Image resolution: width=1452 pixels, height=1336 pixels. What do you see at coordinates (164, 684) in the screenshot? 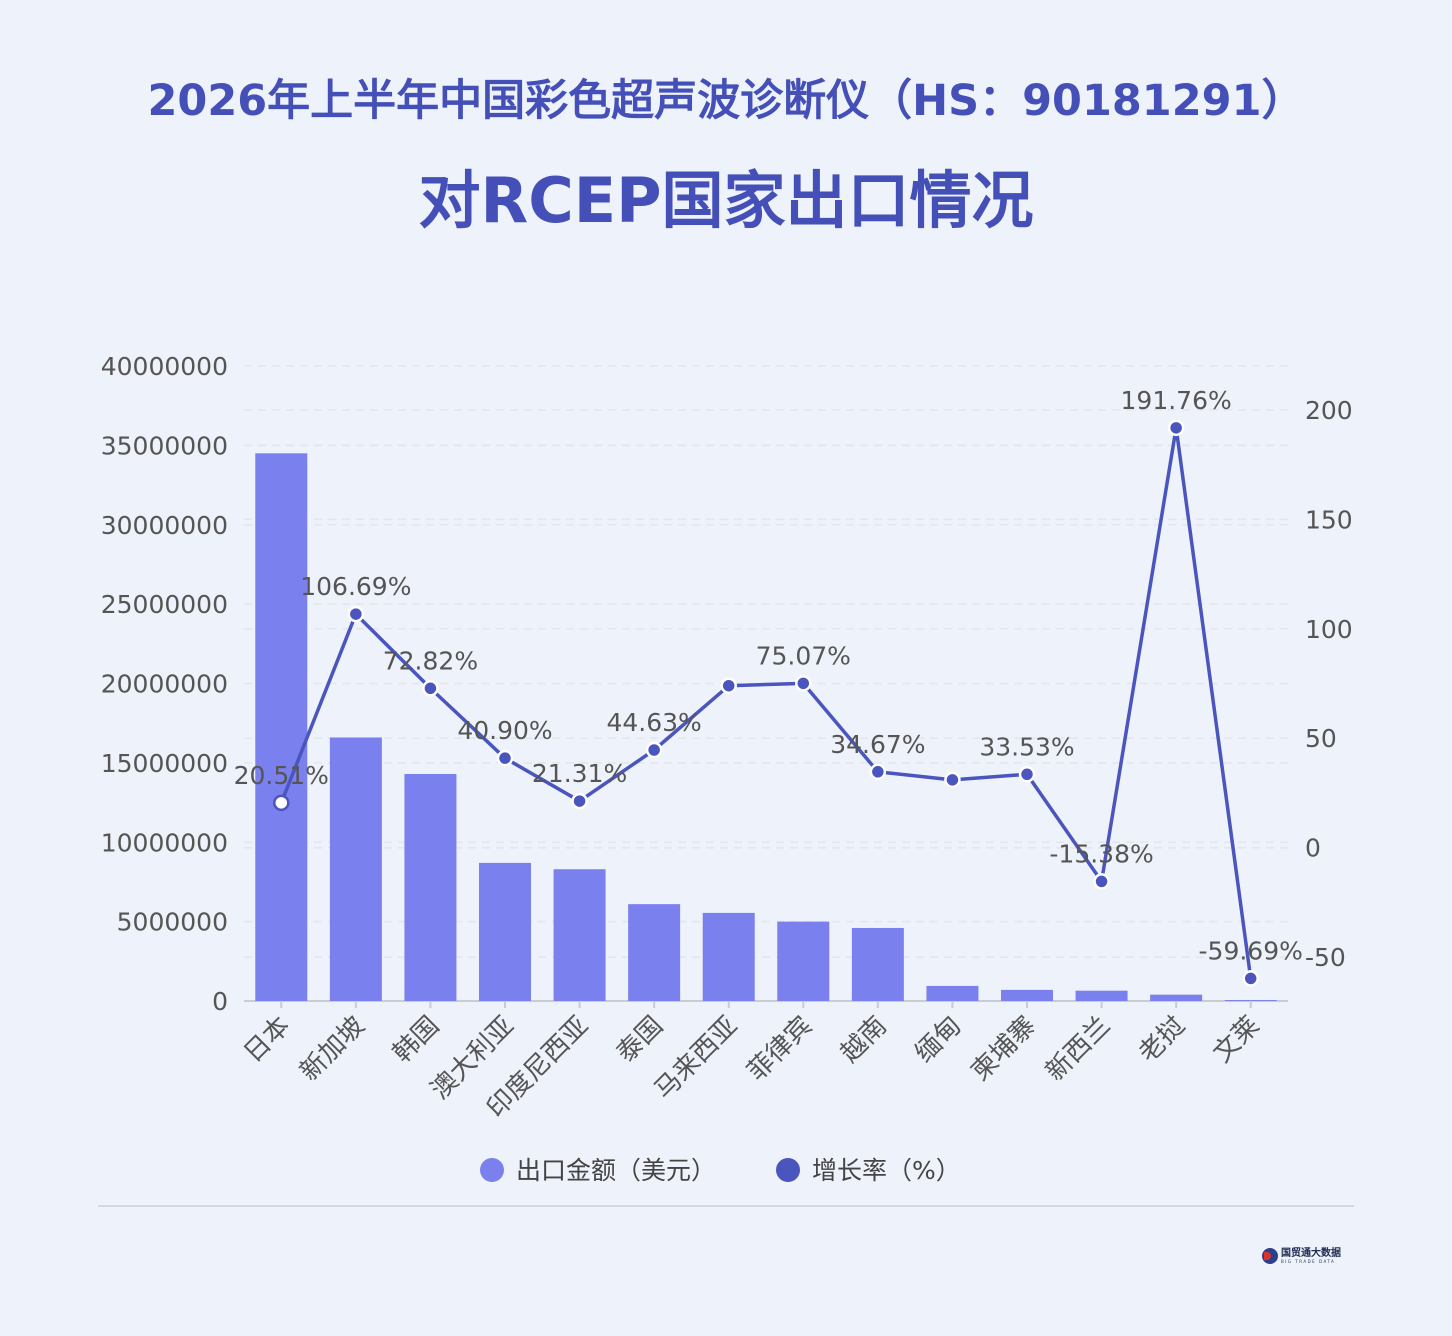
I see `y-left-tick-label: 20000000` at bounding box center [164, 684].